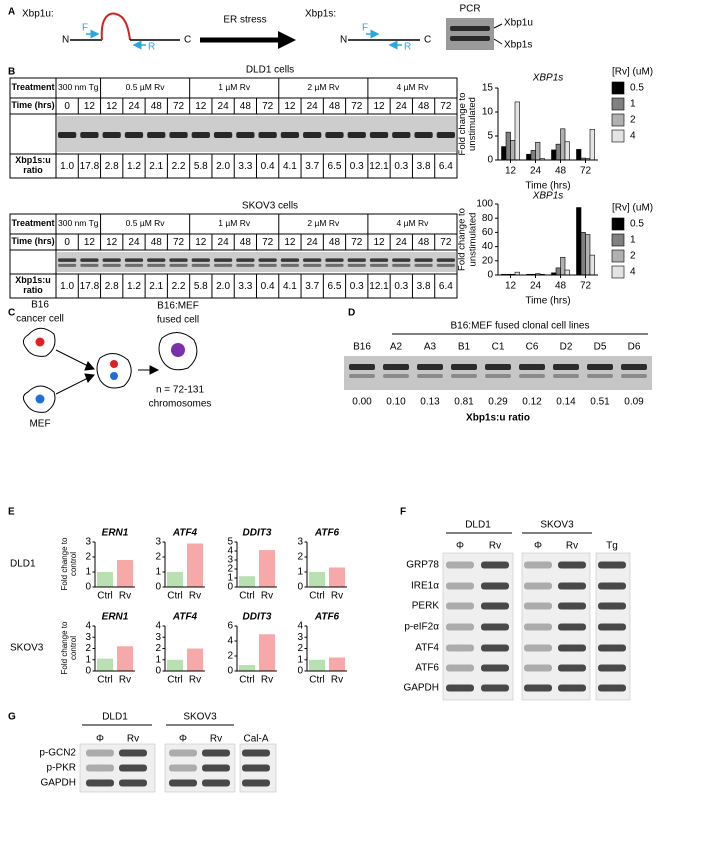  I want to click on ratio-value: 0.13, so click(430, 402).